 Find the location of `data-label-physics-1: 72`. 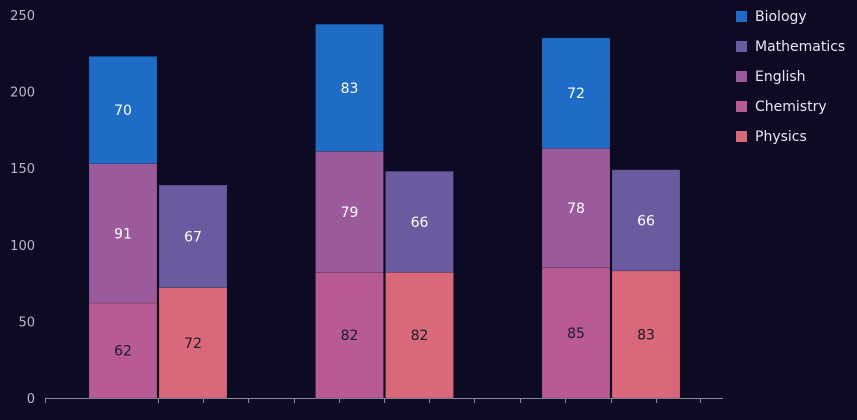

data-label-physics-1: 72 is located at coordinates (193, 344).